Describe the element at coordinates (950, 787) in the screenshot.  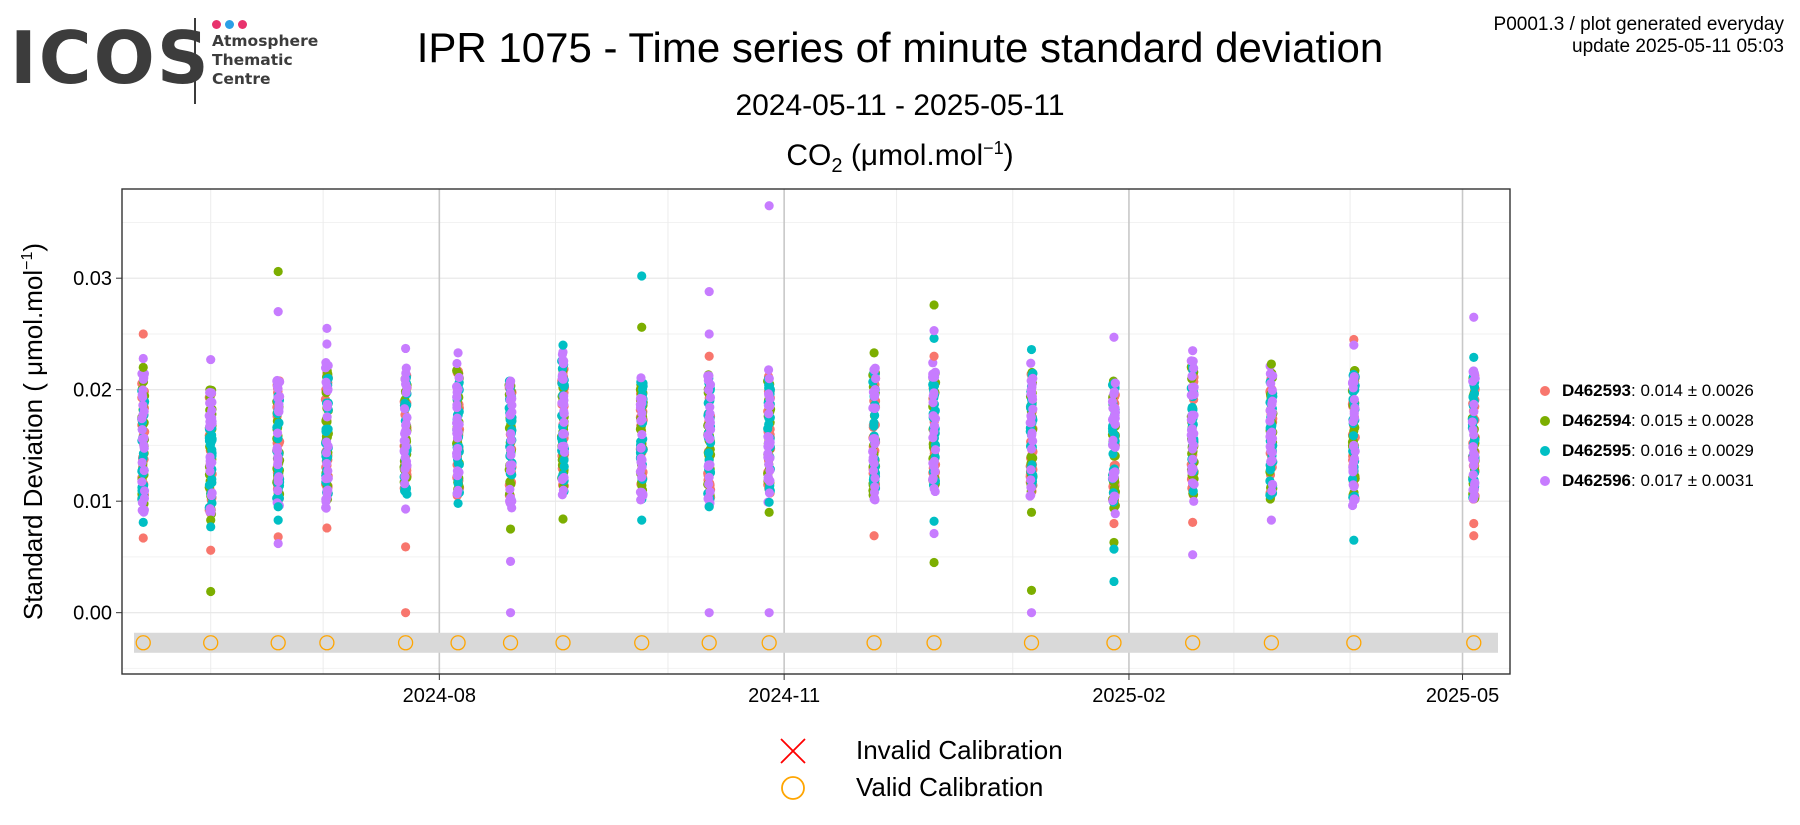
I see `valid-calibration-label: Valid Calibration` at that location.